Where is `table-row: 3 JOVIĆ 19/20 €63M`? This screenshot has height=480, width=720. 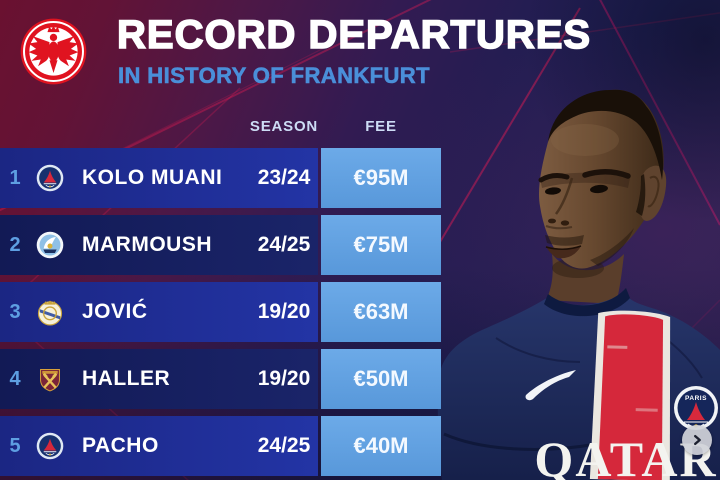
table-row: 3 JOVIĆ 19/20 €63M is located at coordinates (220, 312).